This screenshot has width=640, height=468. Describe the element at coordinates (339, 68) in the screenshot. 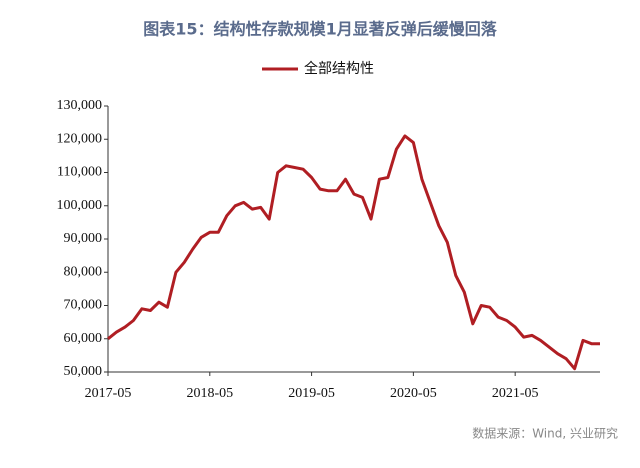

I see `legend-label: 全部结构性` at that location.